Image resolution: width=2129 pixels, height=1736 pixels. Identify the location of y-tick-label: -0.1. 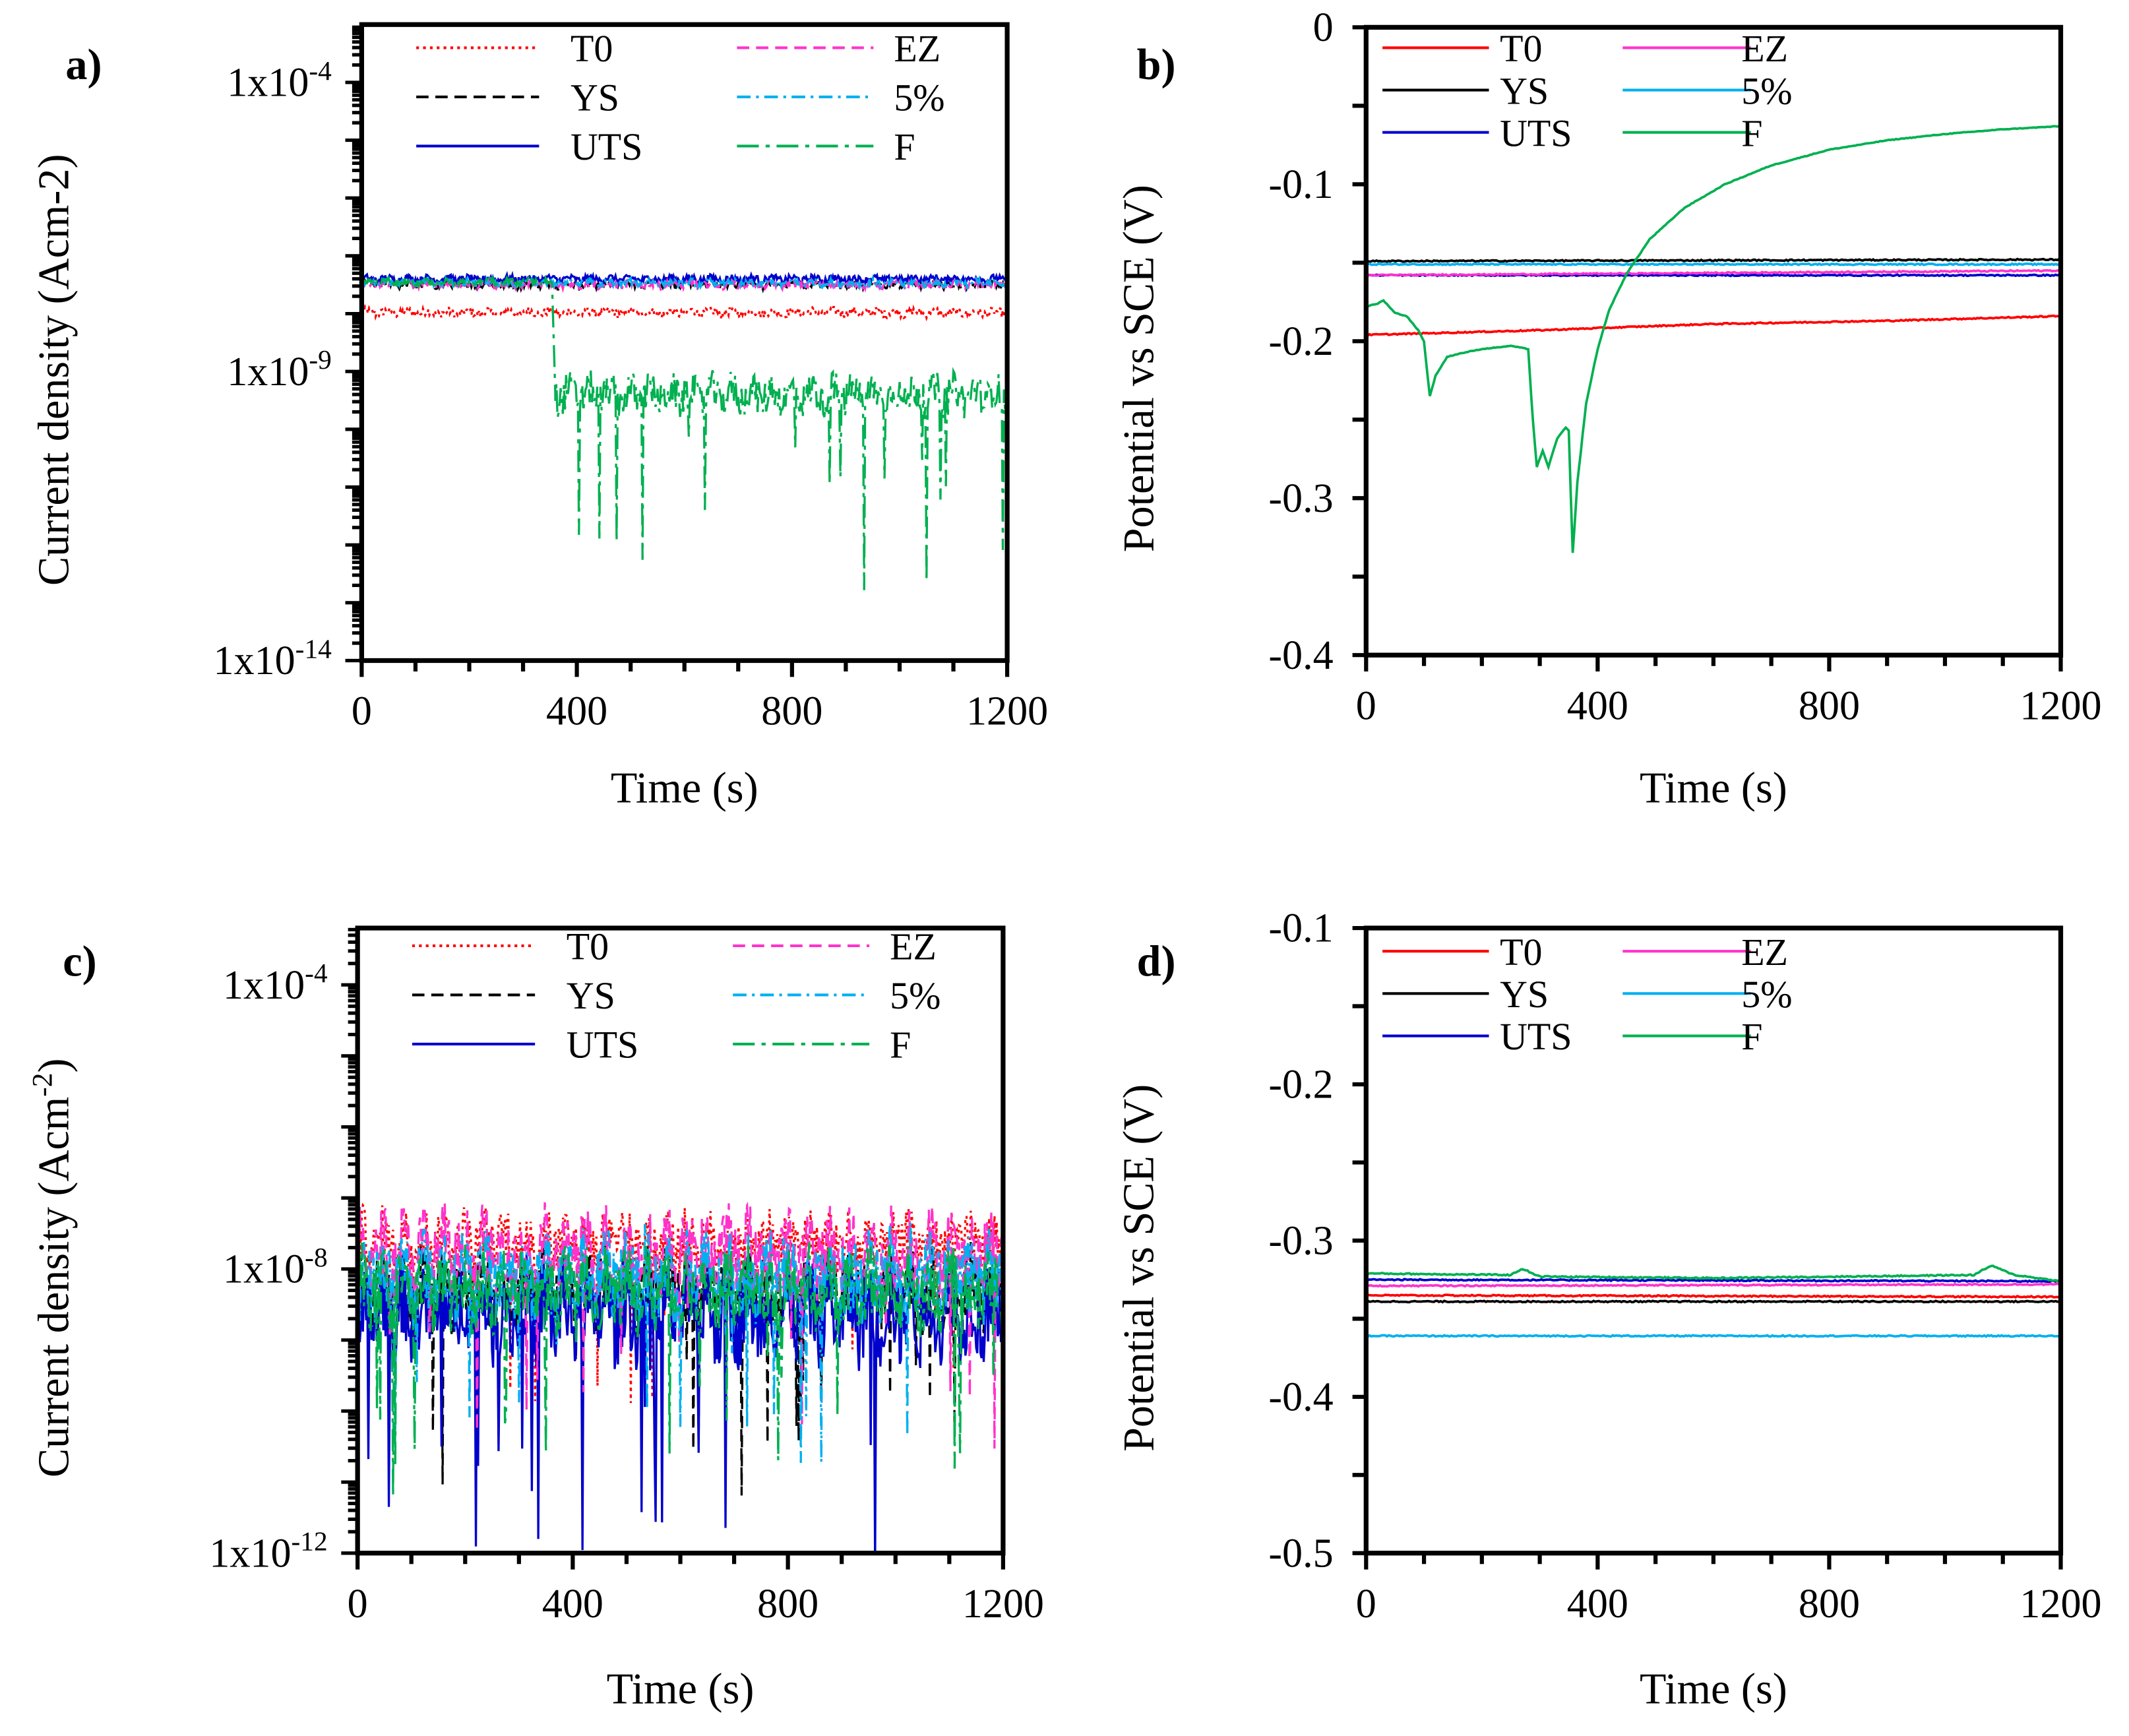
(1300, 184).